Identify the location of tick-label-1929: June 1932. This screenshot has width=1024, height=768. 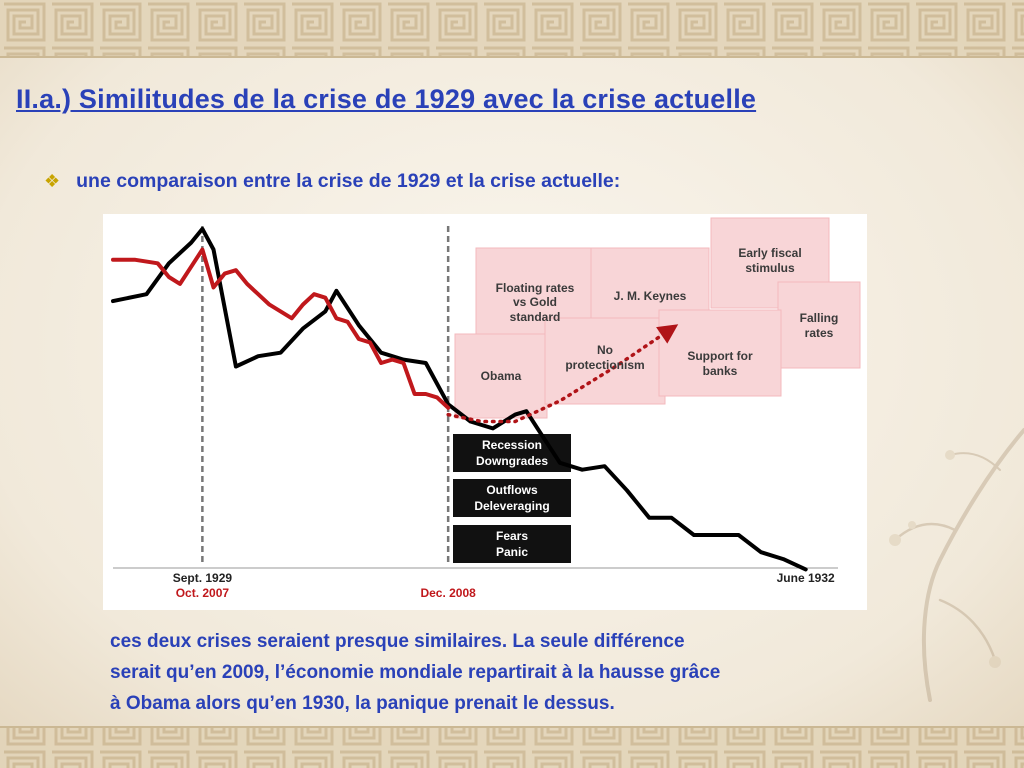
(806, 578).